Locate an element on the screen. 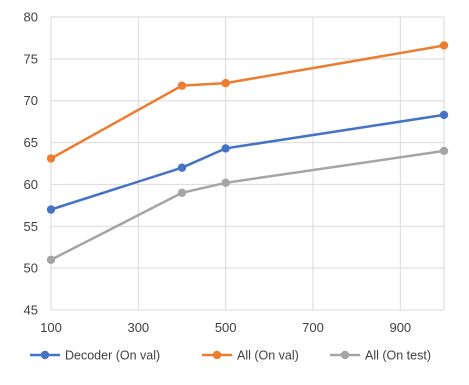 The width and height of the screenshot is (469, 385). legend-label-1: Decoder (On val) is located at coordinates (112, 356).